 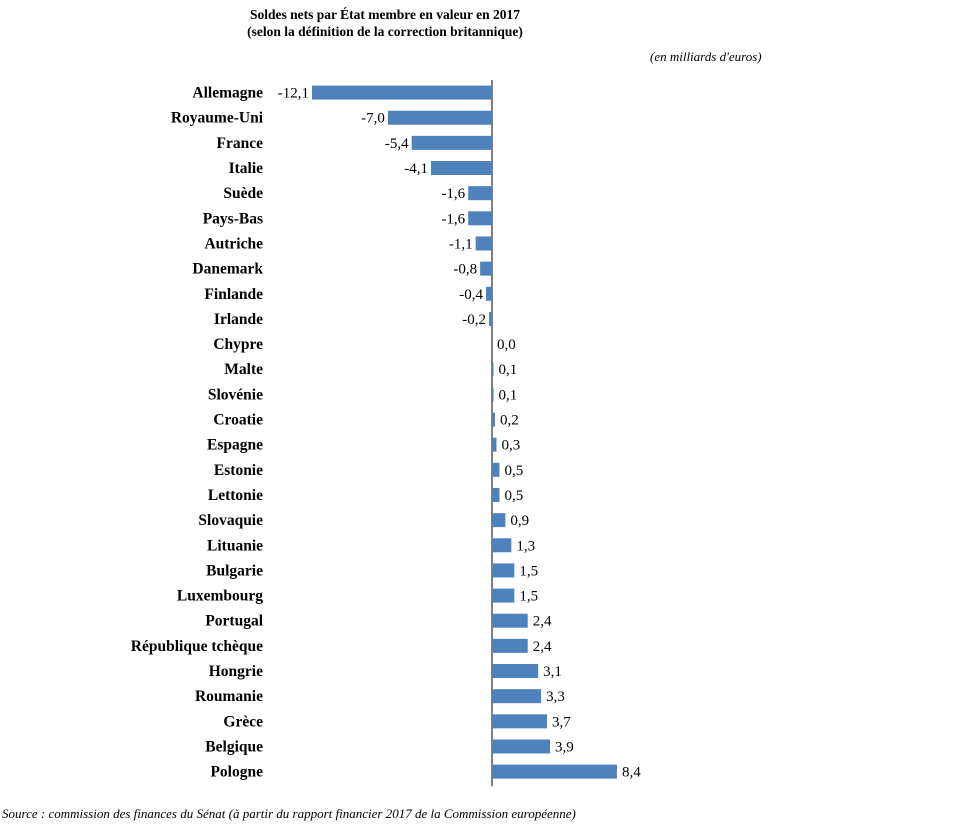 What do you see at coordinates (236, 671) in the screenshot?
I see `category-label: Hongrie` at bounding box center [236, 671].